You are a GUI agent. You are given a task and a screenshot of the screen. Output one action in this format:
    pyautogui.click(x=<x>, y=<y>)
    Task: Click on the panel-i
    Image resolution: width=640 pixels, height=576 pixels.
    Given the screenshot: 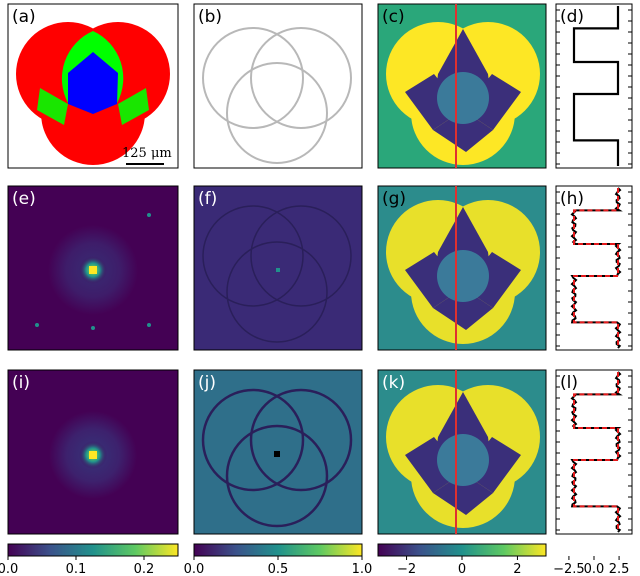 What is the action you would take?
    pyautogui.click(x=93, y=452)
    